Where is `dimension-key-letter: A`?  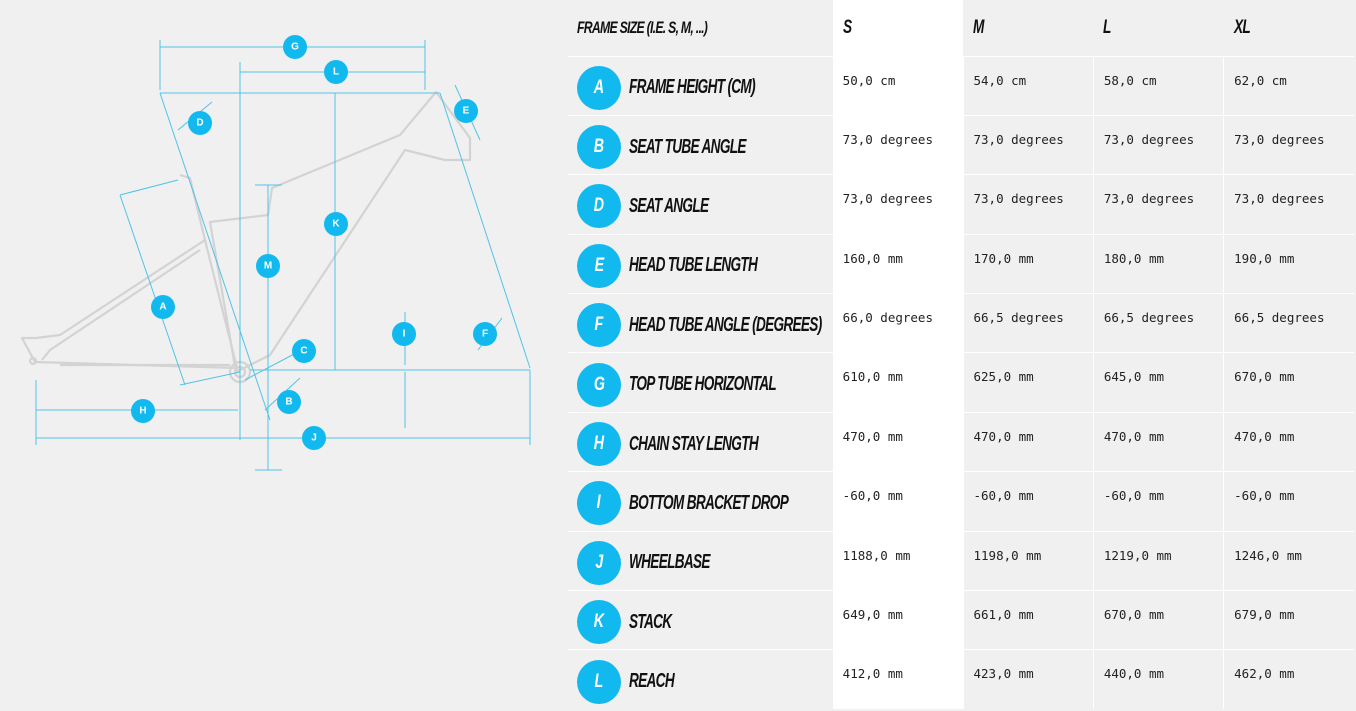
dimension-key-letter: A is located at coordinates (599, 87).